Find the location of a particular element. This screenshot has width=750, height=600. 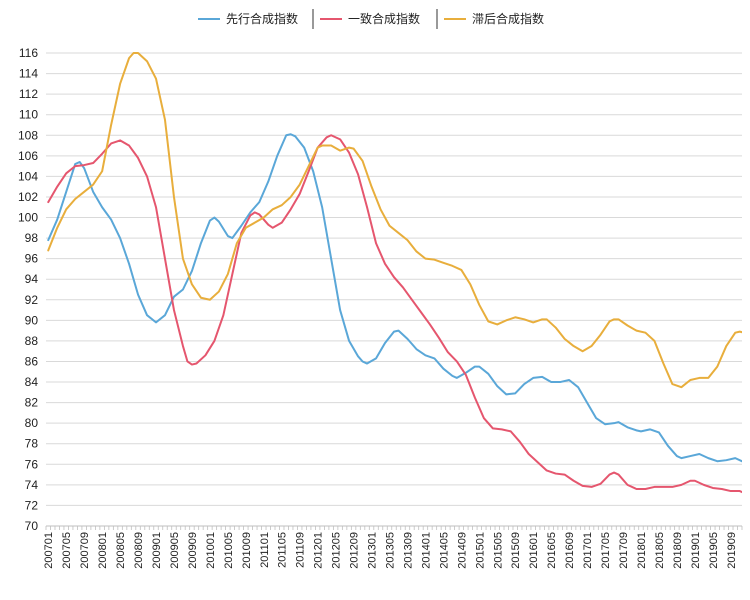

x-tick-label: 201409 is located at coordinates (462, 550).